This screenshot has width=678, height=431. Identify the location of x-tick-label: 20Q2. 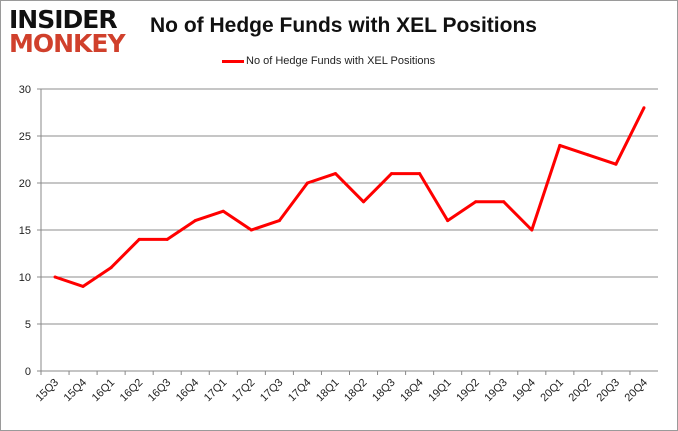
(580, 391).